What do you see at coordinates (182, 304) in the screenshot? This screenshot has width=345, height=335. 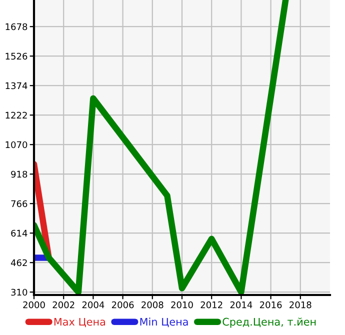 I see `x-tick-label: 2010` at bounding box center [182, 304].